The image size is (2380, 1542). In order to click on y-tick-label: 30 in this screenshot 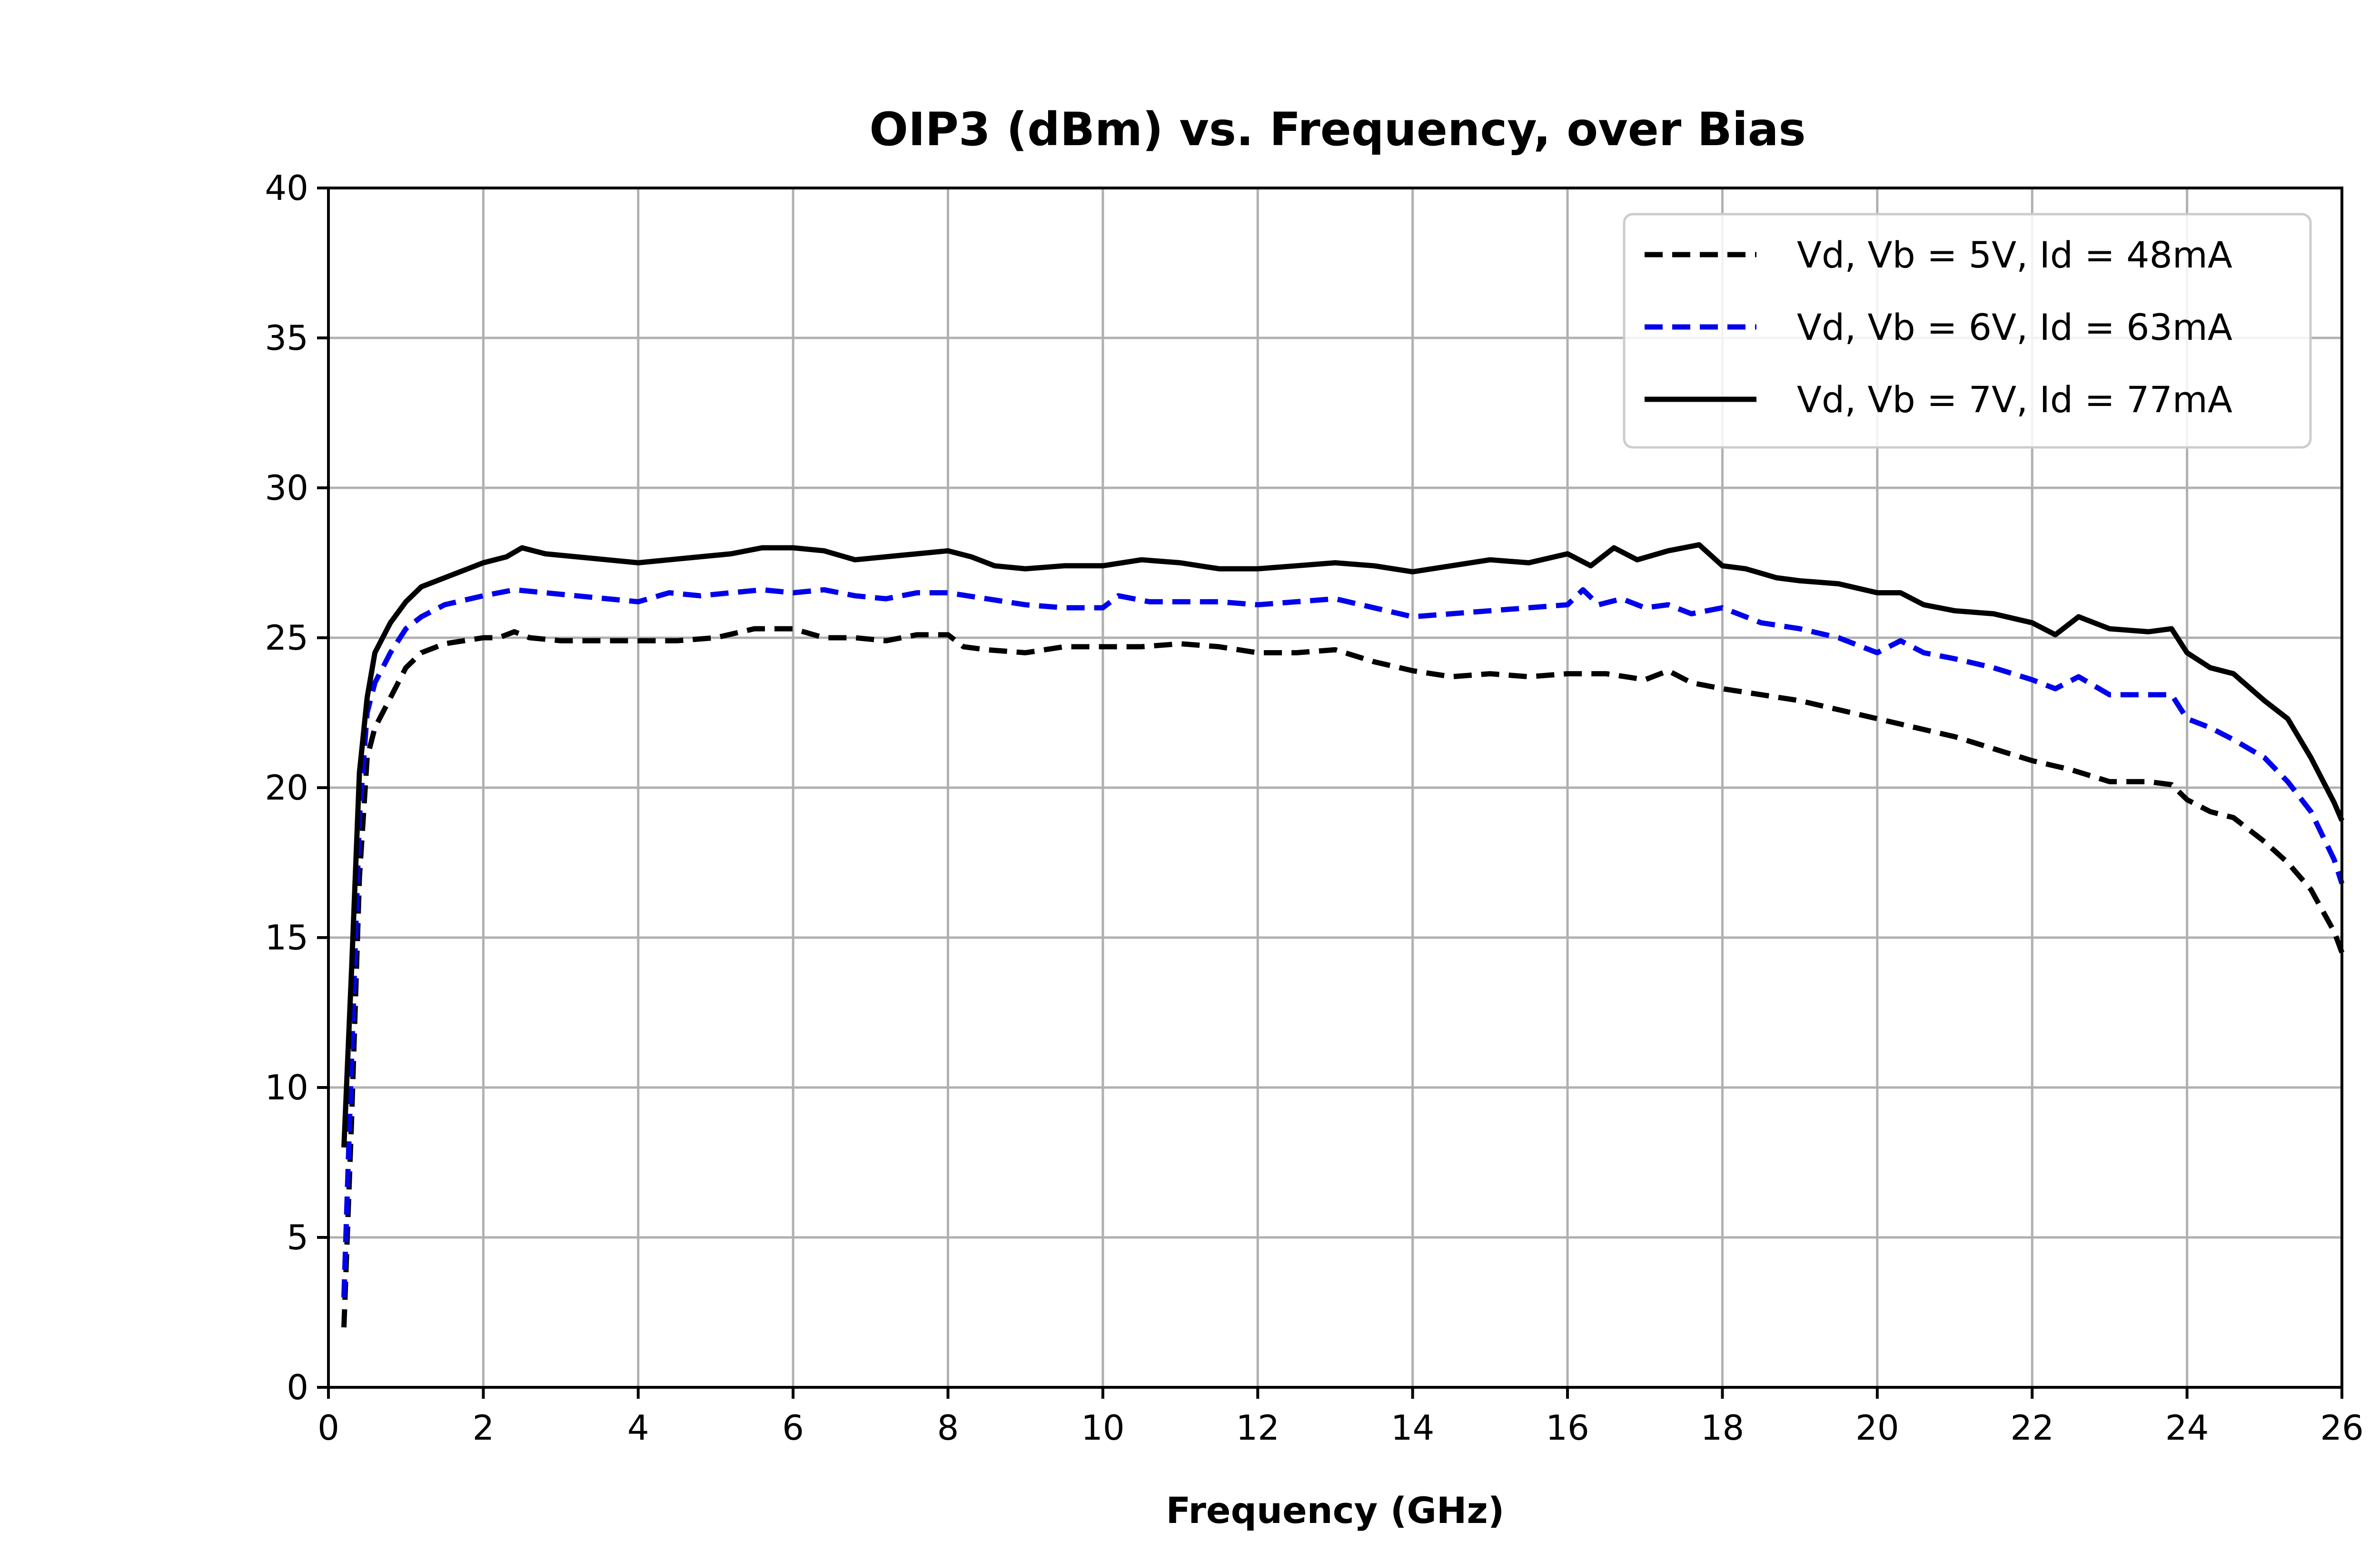, I will do `click(286, 488)`.